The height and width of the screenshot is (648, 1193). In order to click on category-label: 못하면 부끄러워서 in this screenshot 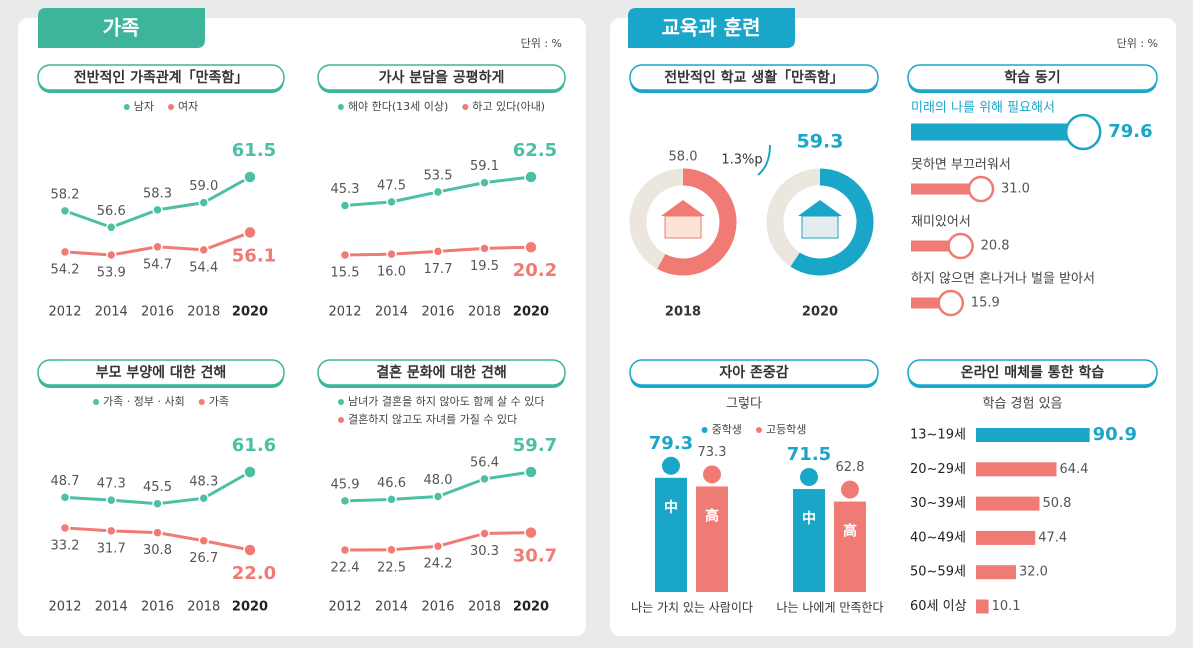, I will do `click(961, 165)`.